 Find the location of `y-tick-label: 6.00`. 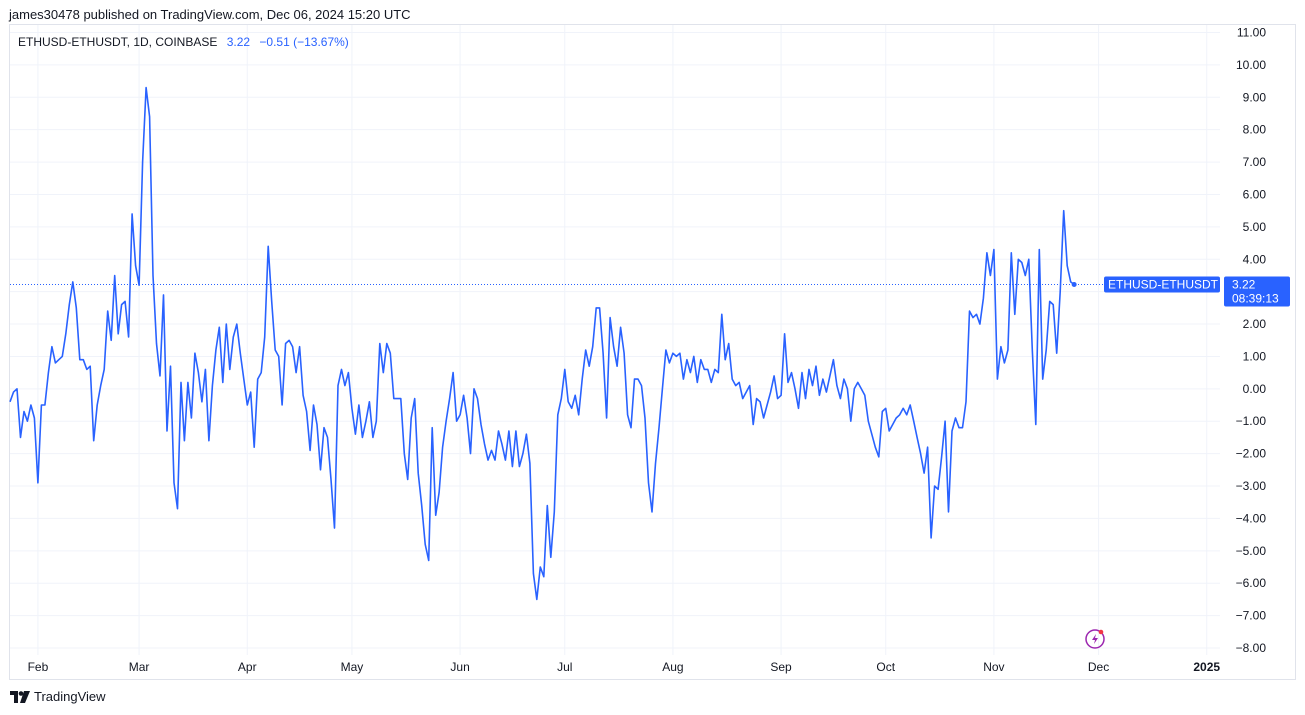

y-tick-label: 6.00 is located at coordinates (1255, 194).